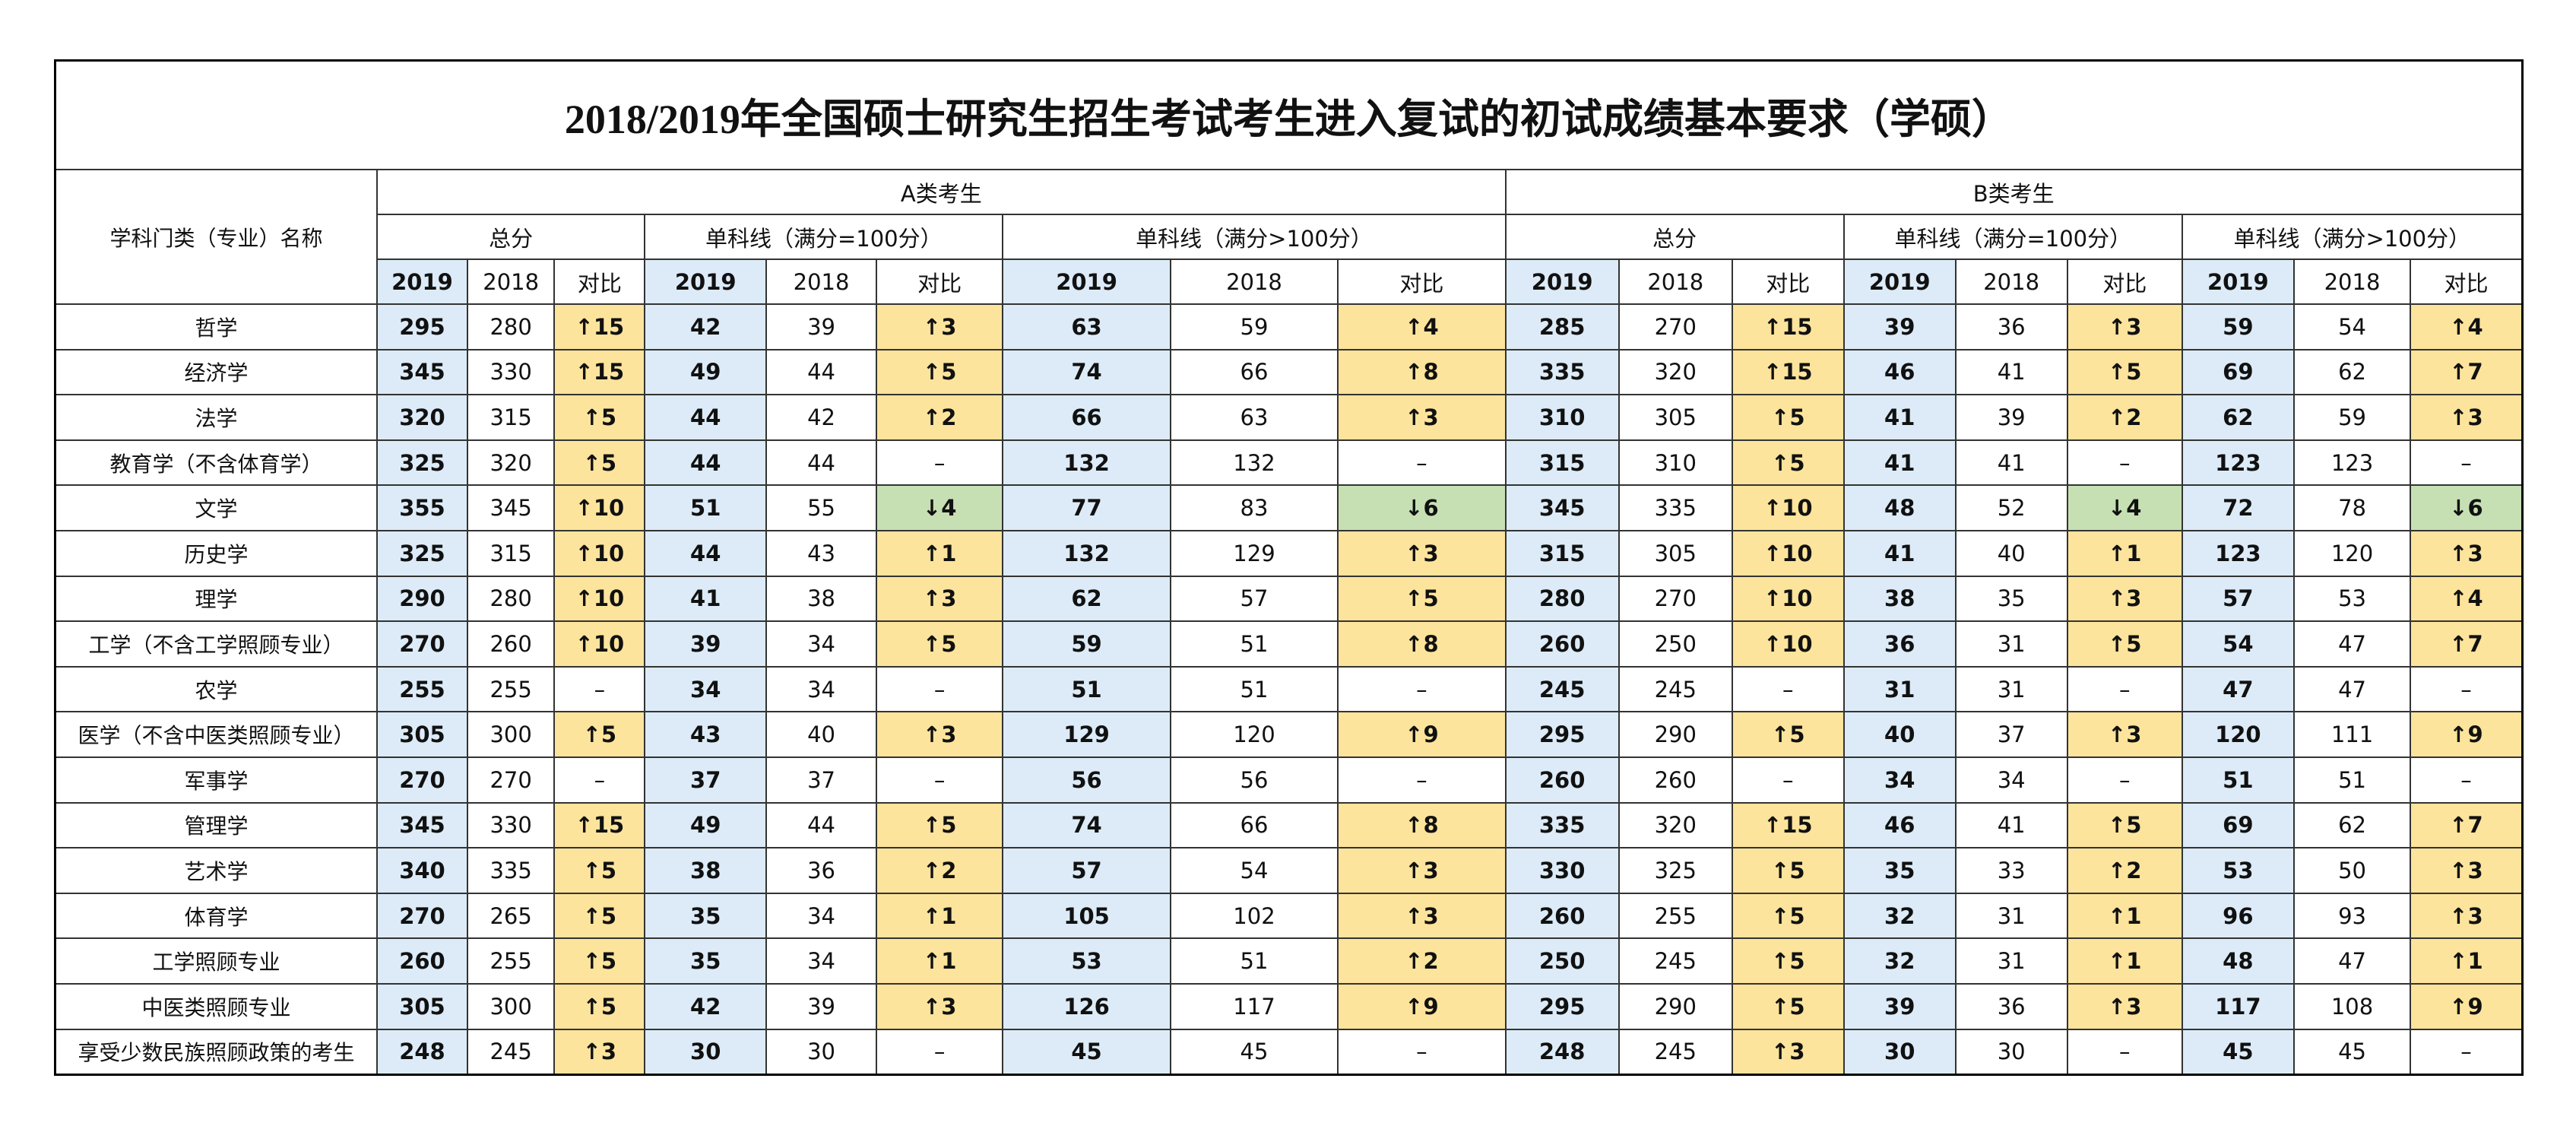  I want to click on score-cell: 83, so click(1254, 507).